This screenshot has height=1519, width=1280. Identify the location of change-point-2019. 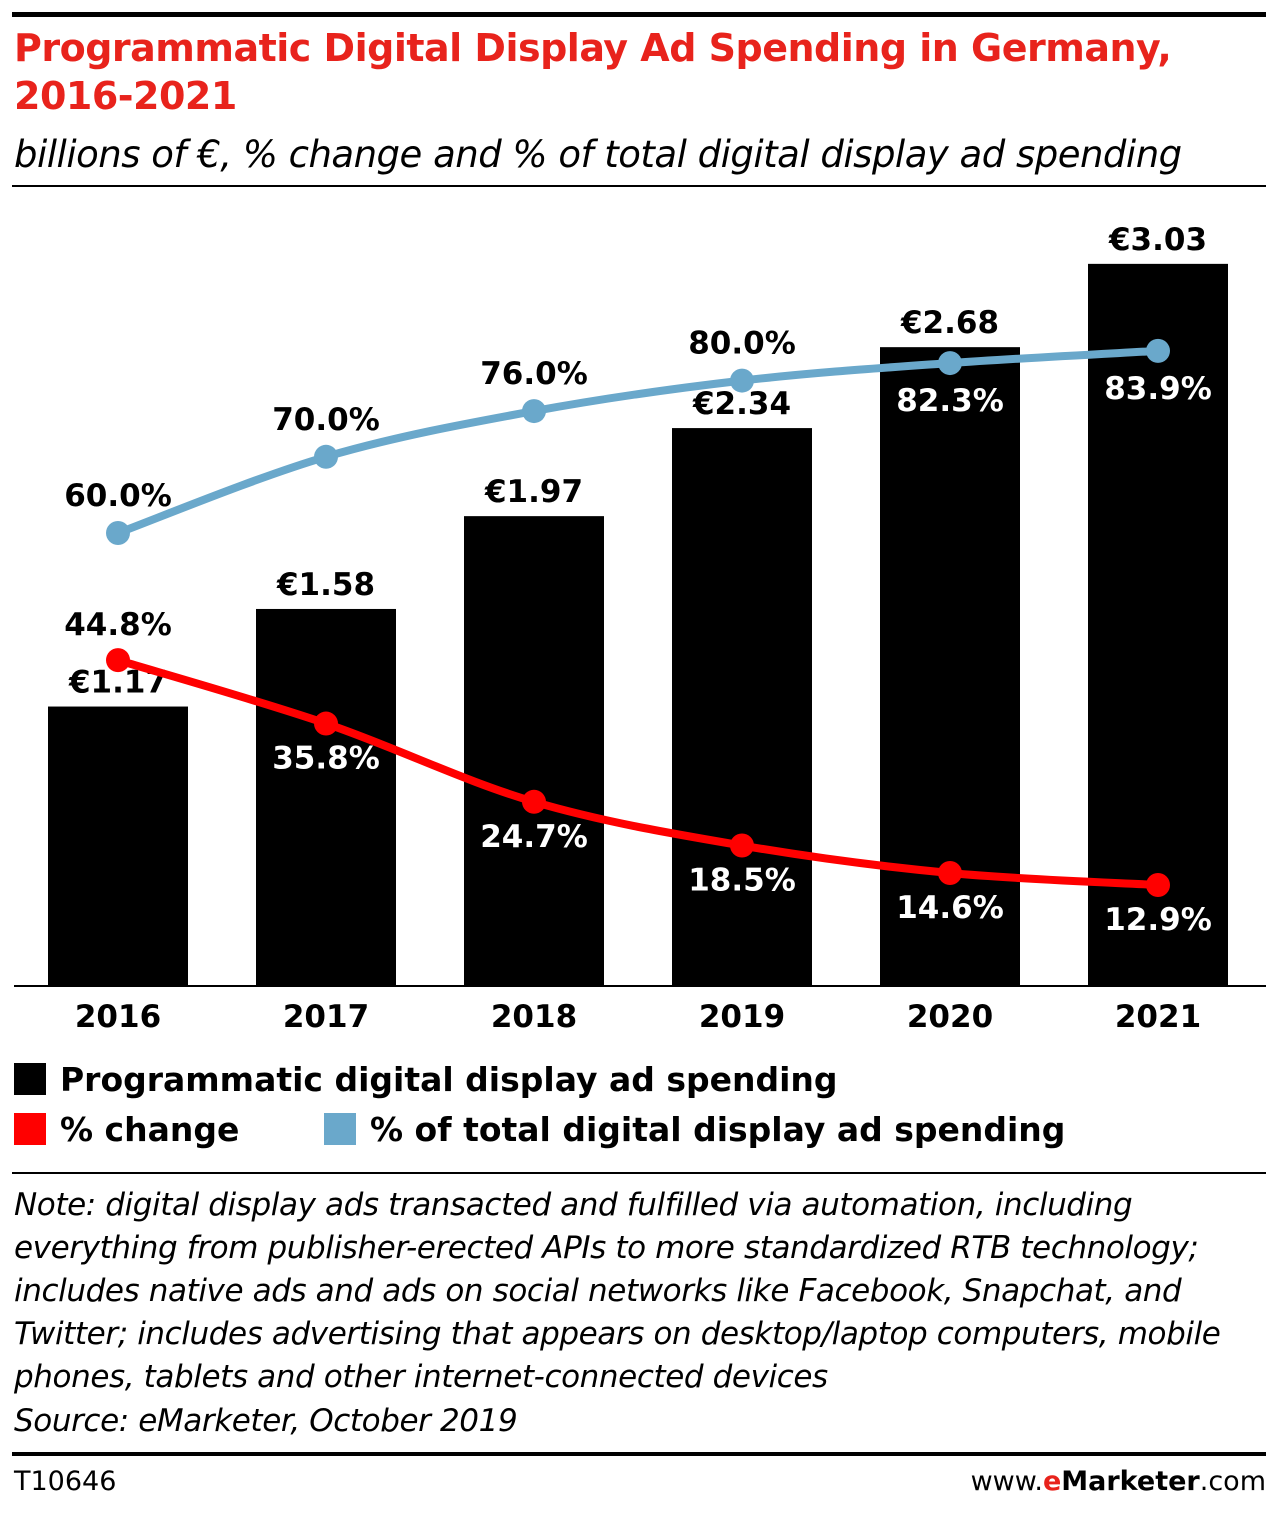
(742, 845).